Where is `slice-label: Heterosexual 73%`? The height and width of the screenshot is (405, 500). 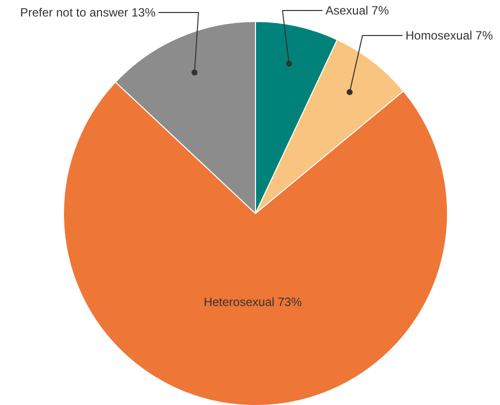
slice-label: Heterosexual 73% is located at coordinates (253, 301).